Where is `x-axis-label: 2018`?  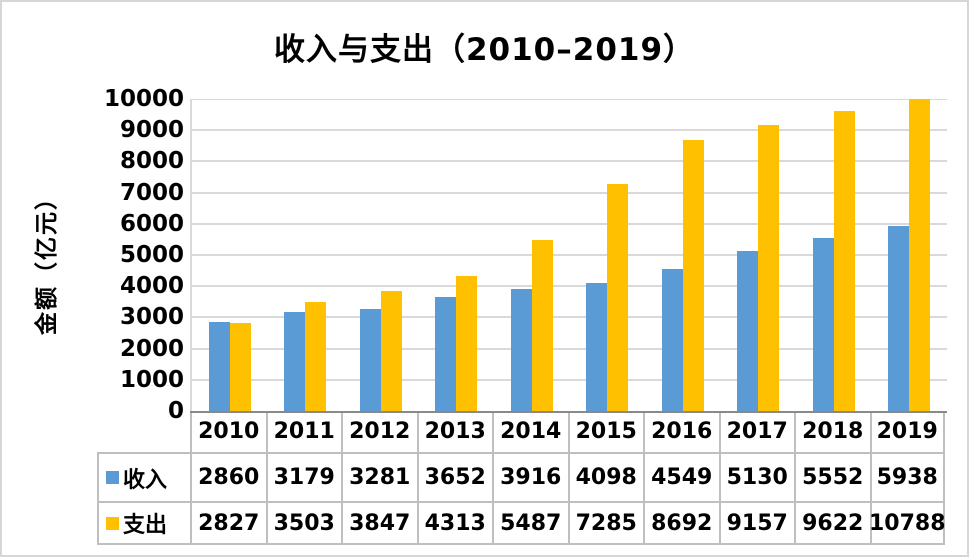 x-axis-label: 2018 is located at coordinates (832, 431).